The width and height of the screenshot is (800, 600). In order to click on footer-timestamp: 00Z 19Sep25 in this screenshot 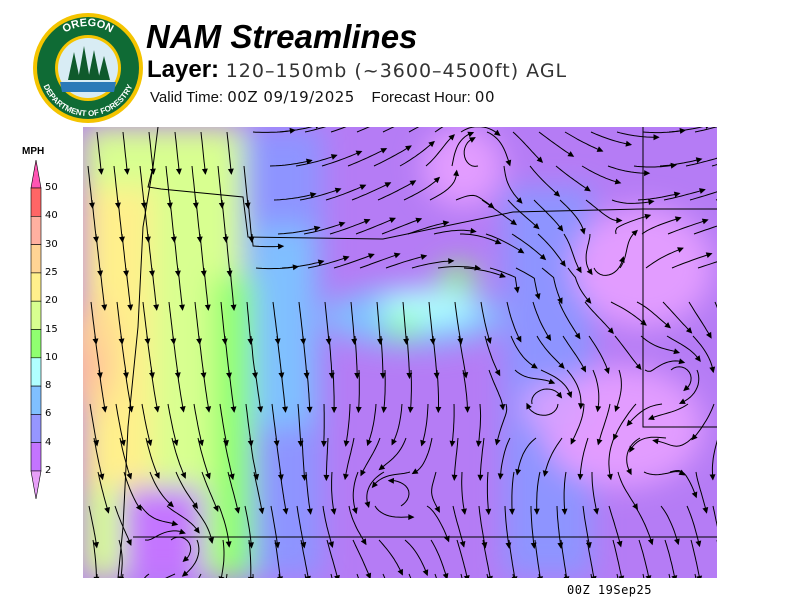, I will do `click(609, 590)`.